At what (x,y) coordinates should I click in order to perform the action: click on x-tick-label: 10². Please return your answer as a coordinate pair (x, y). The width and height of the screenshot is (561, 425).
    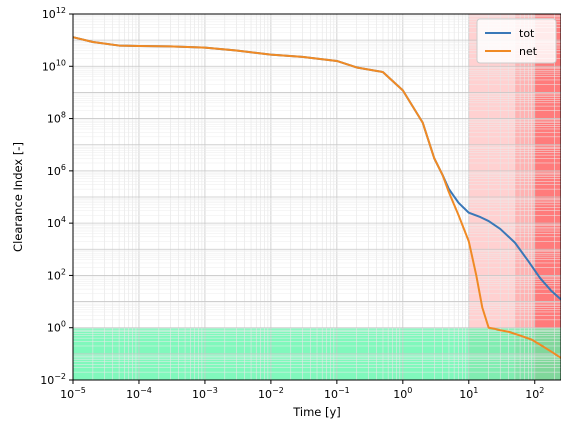
    Looking at the image, I should click on (534, 393).